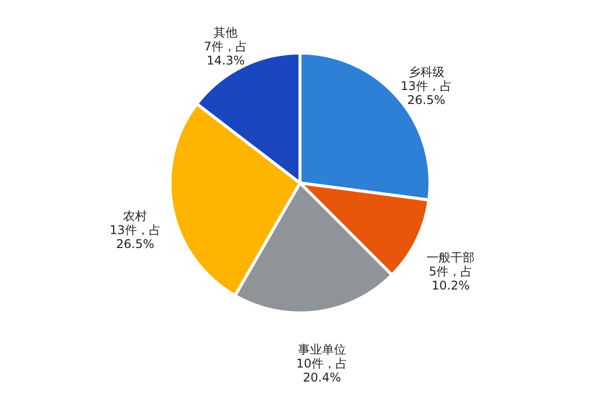  Describe the element at coordinates (226, 53) in the screenshot. I see `data-label: 7件，占 14.3%` at that location.